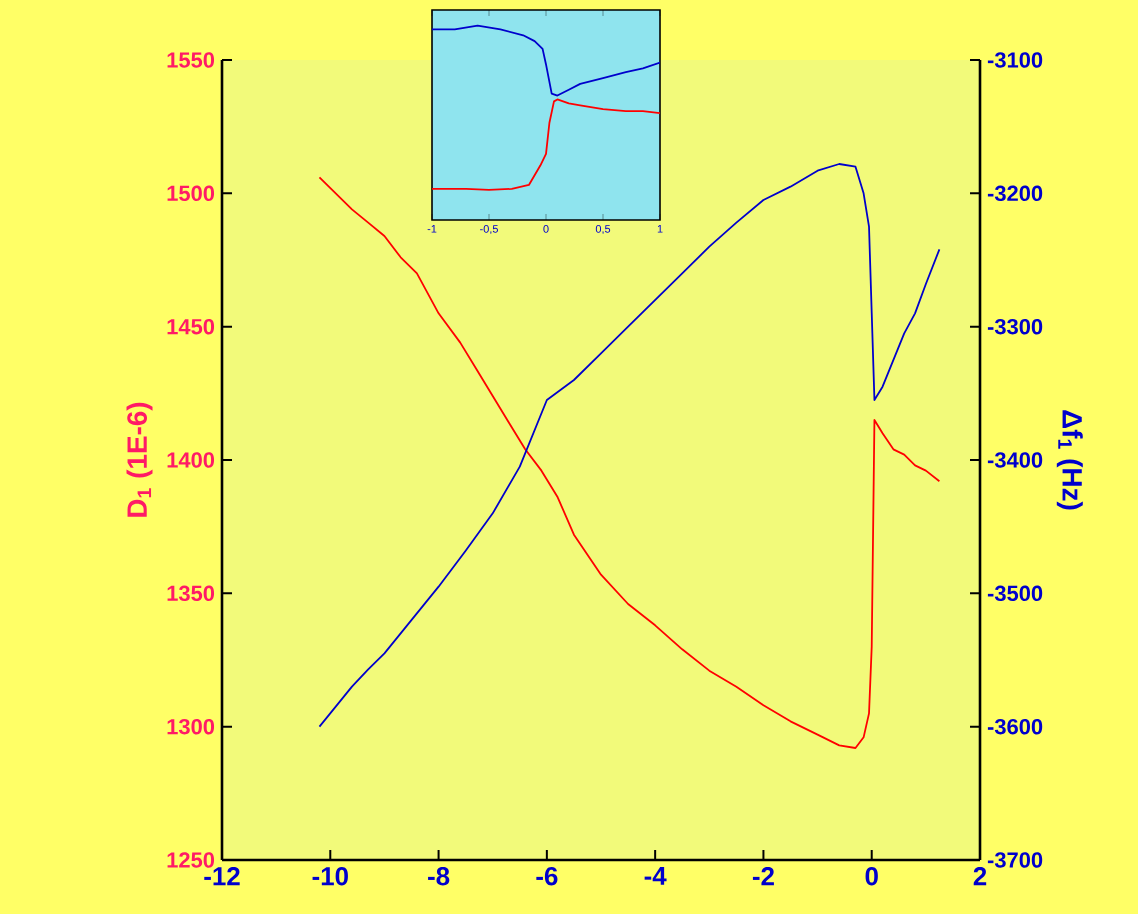 The height and width of the screenshot is (914, 1138). Describe the element at coordinates (439, 876) in the screenshot. I see `x-tick-label: -8` at that location.